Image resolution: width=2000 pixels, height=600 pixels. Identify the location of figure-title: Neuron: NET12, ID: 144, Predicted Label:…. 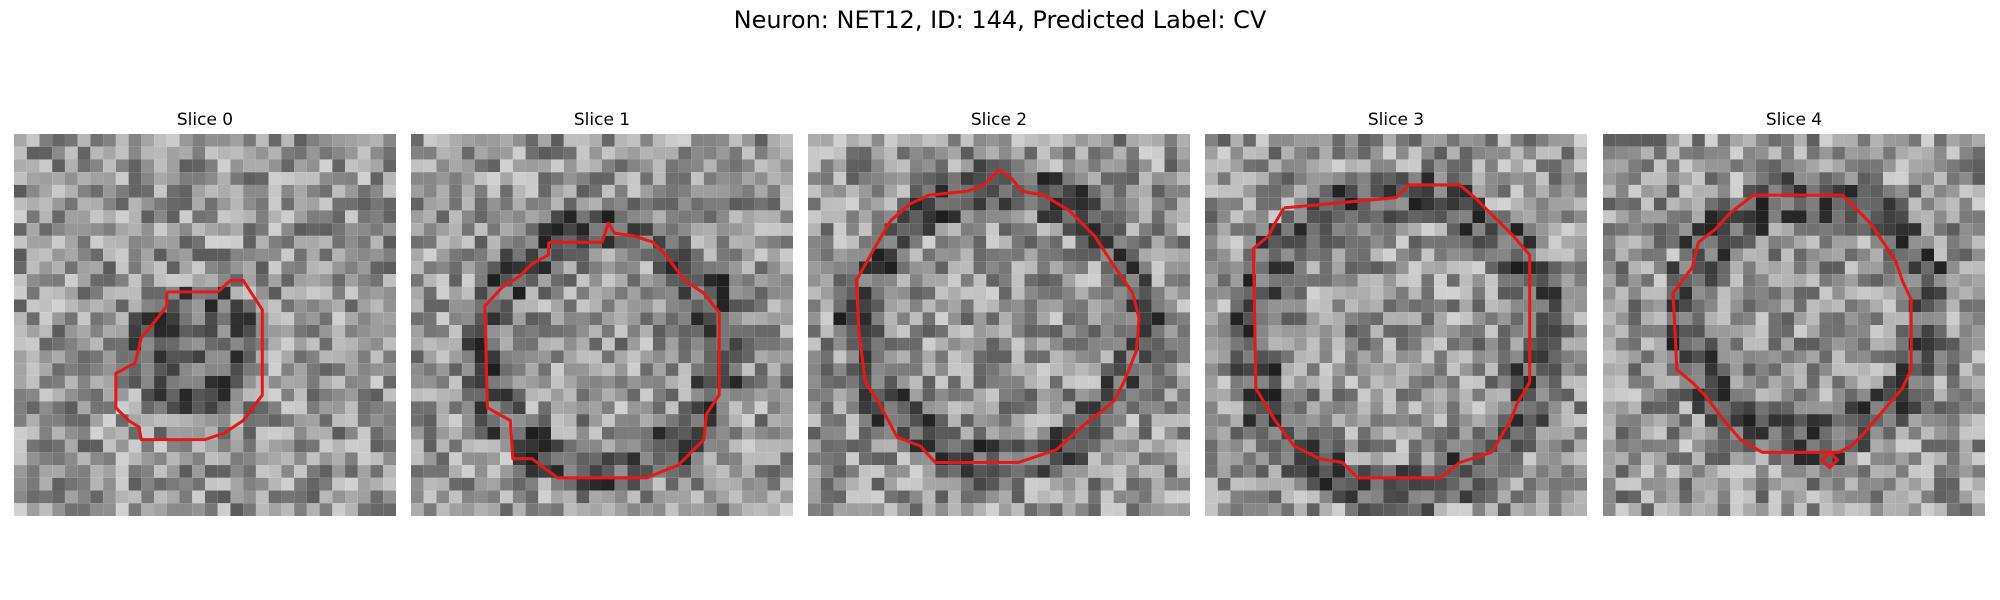
(1000, 20).